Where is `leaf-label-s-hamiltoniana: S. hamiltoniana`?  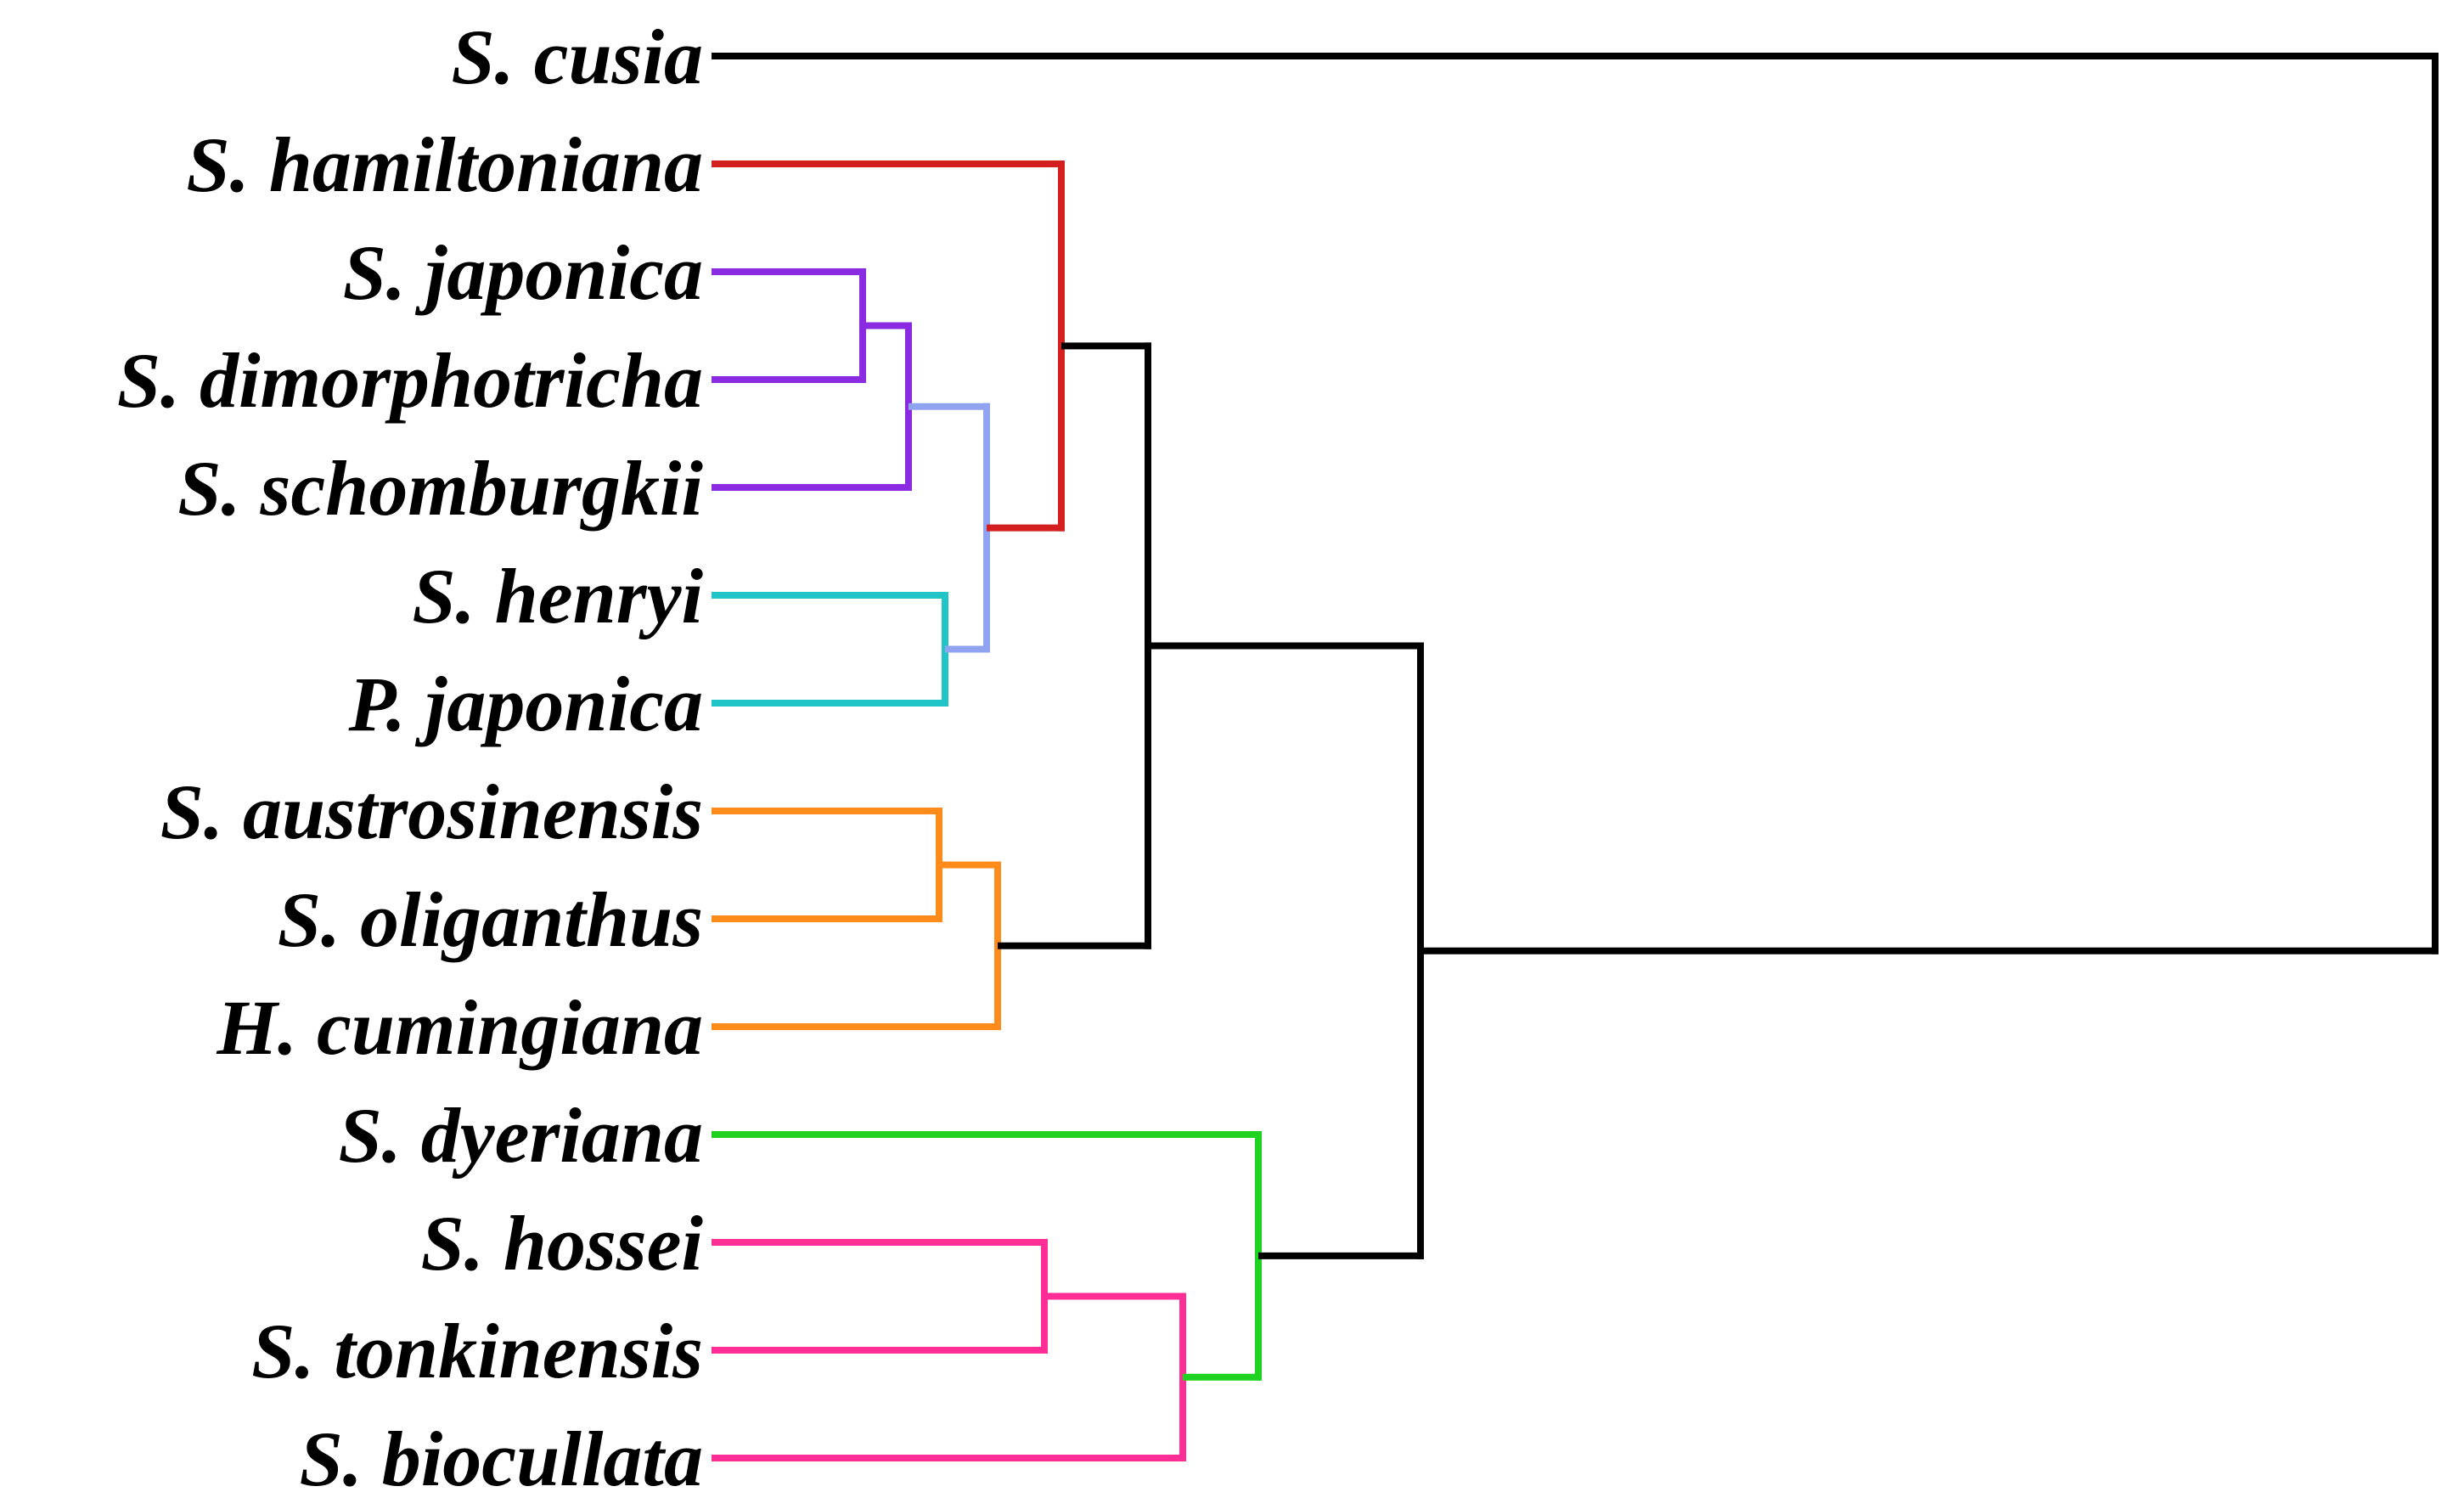
leaf-label-s-hamiltoniana: S. hamiltoniana is located at coordinates (445, 164).